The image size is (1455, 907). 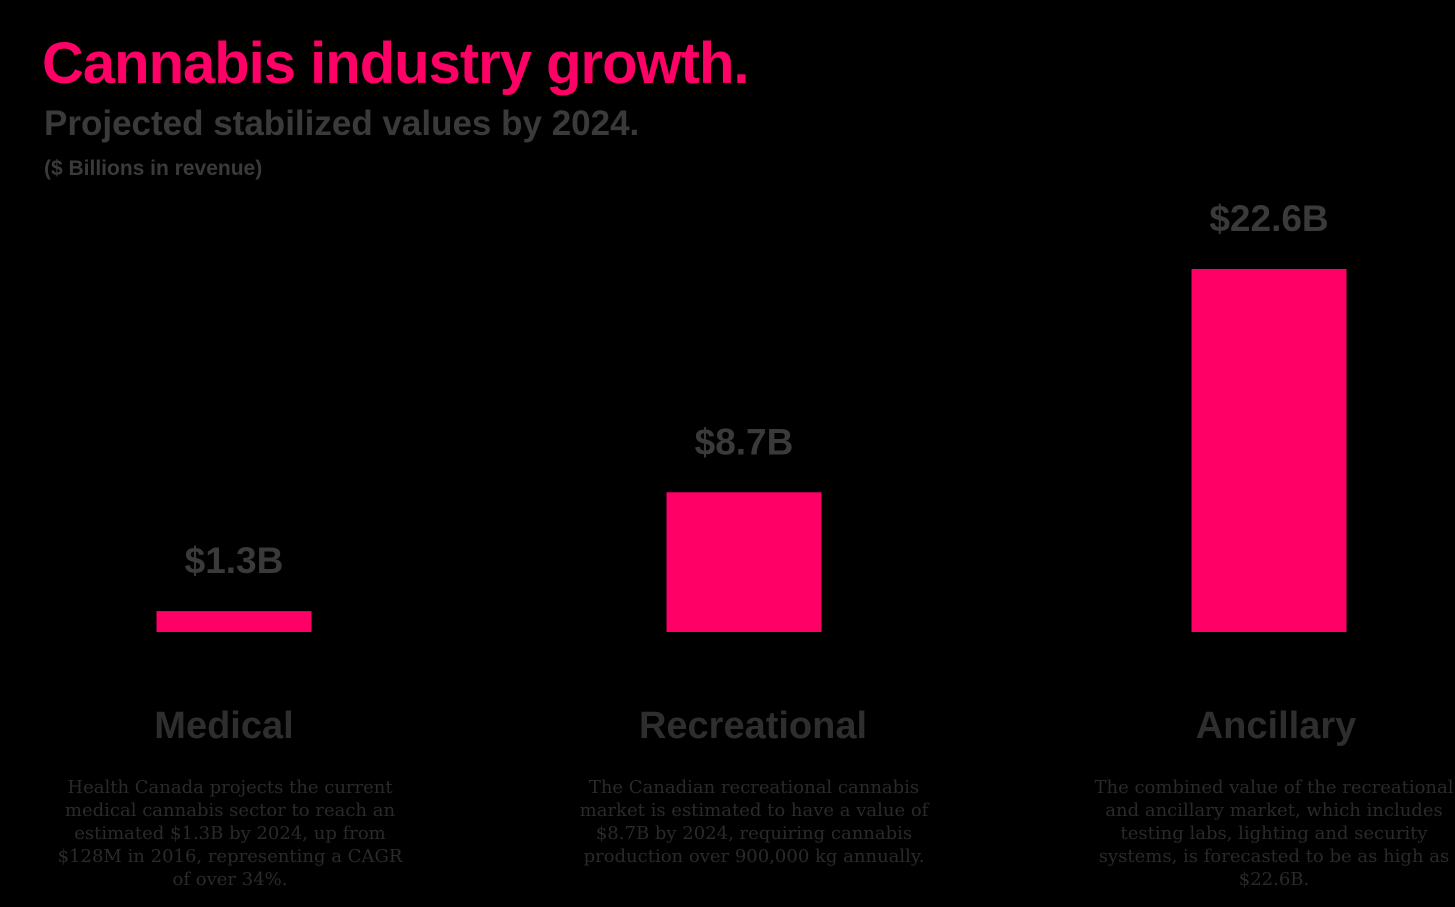 What do you see at coordinates (234, 560) in the screenshot?
I see `value-label-medical: $1.3B` at bounding box center [234, 560].